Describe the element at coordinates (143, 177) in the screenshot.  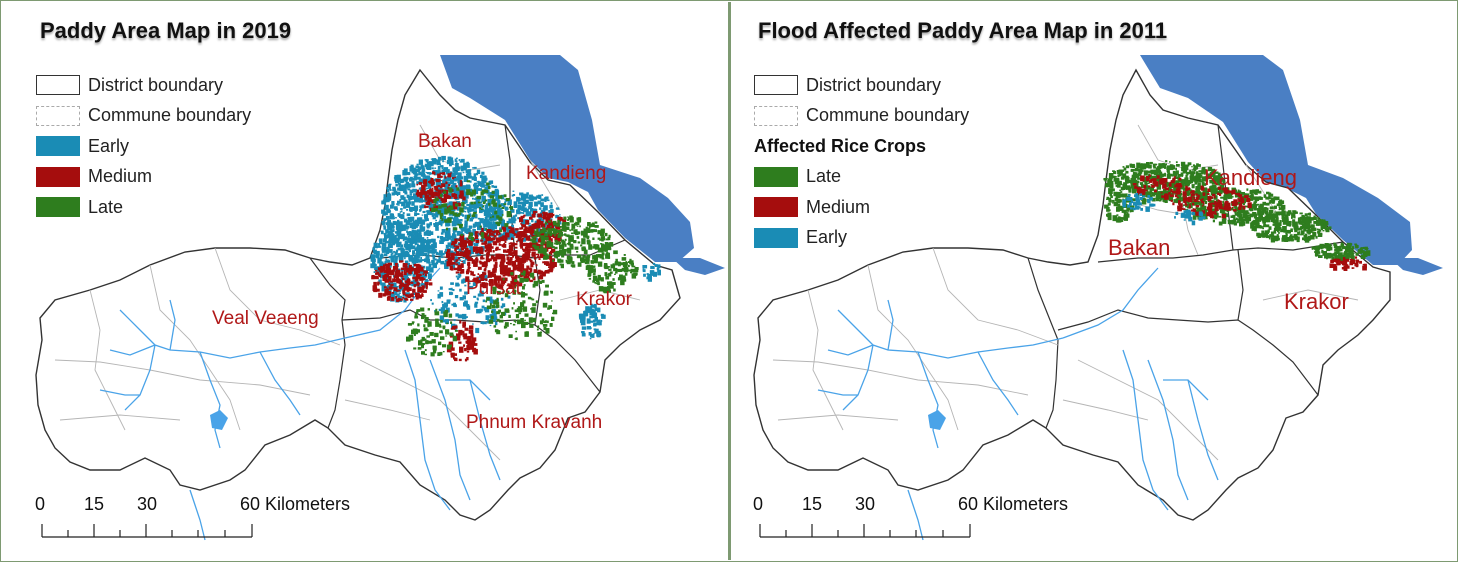
I see `legend-item-medium: Medium` at that location.